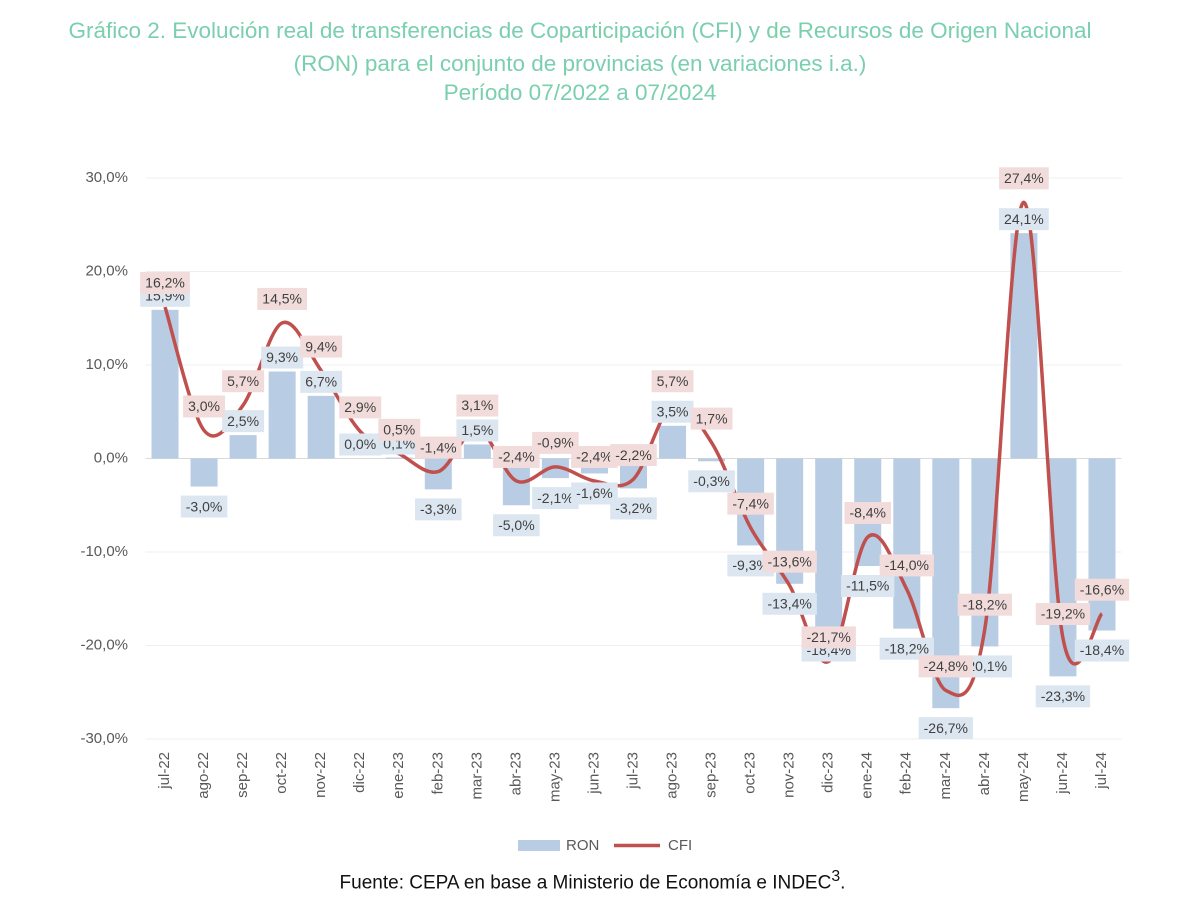  Describe the element at coordinates (985, 666) in the screenshot. I see `data-label-text: -20,1%` at that location.